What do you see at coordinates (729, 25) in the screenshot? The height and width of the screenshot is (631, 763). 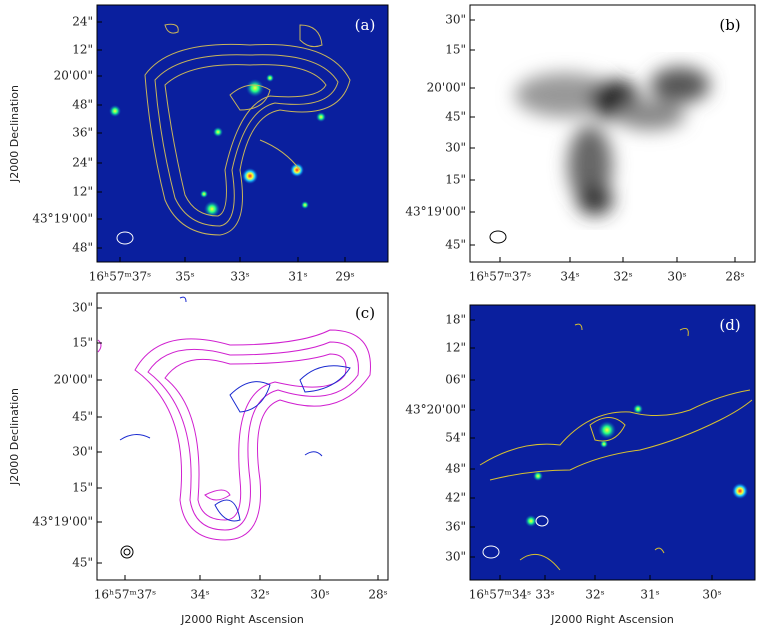 I see `panel-label: (b)` at bounding box center [729, 25].